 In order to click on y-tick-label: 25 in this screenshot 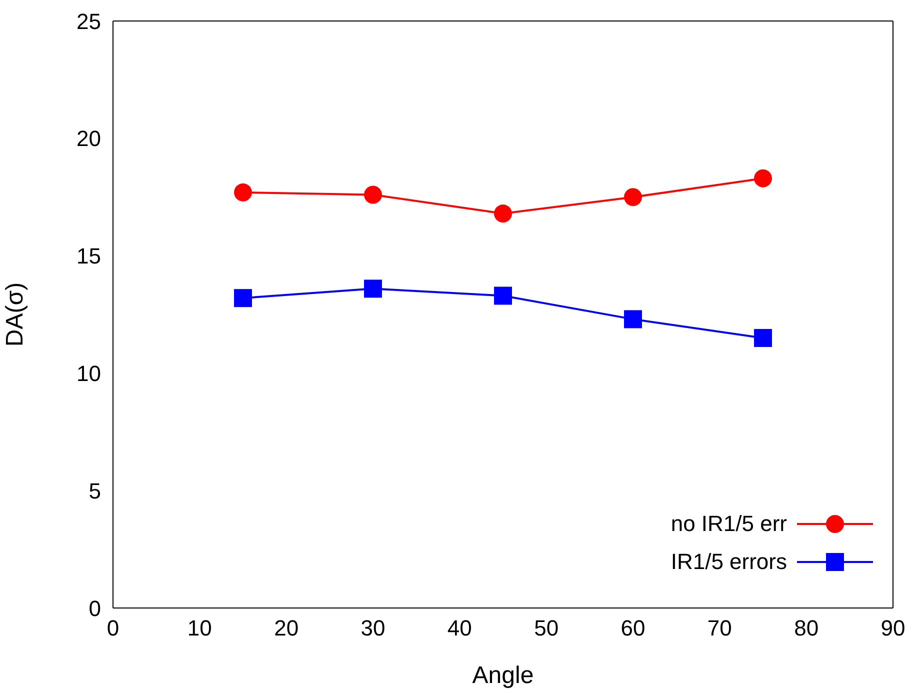, I will do `click(88, 21)`.